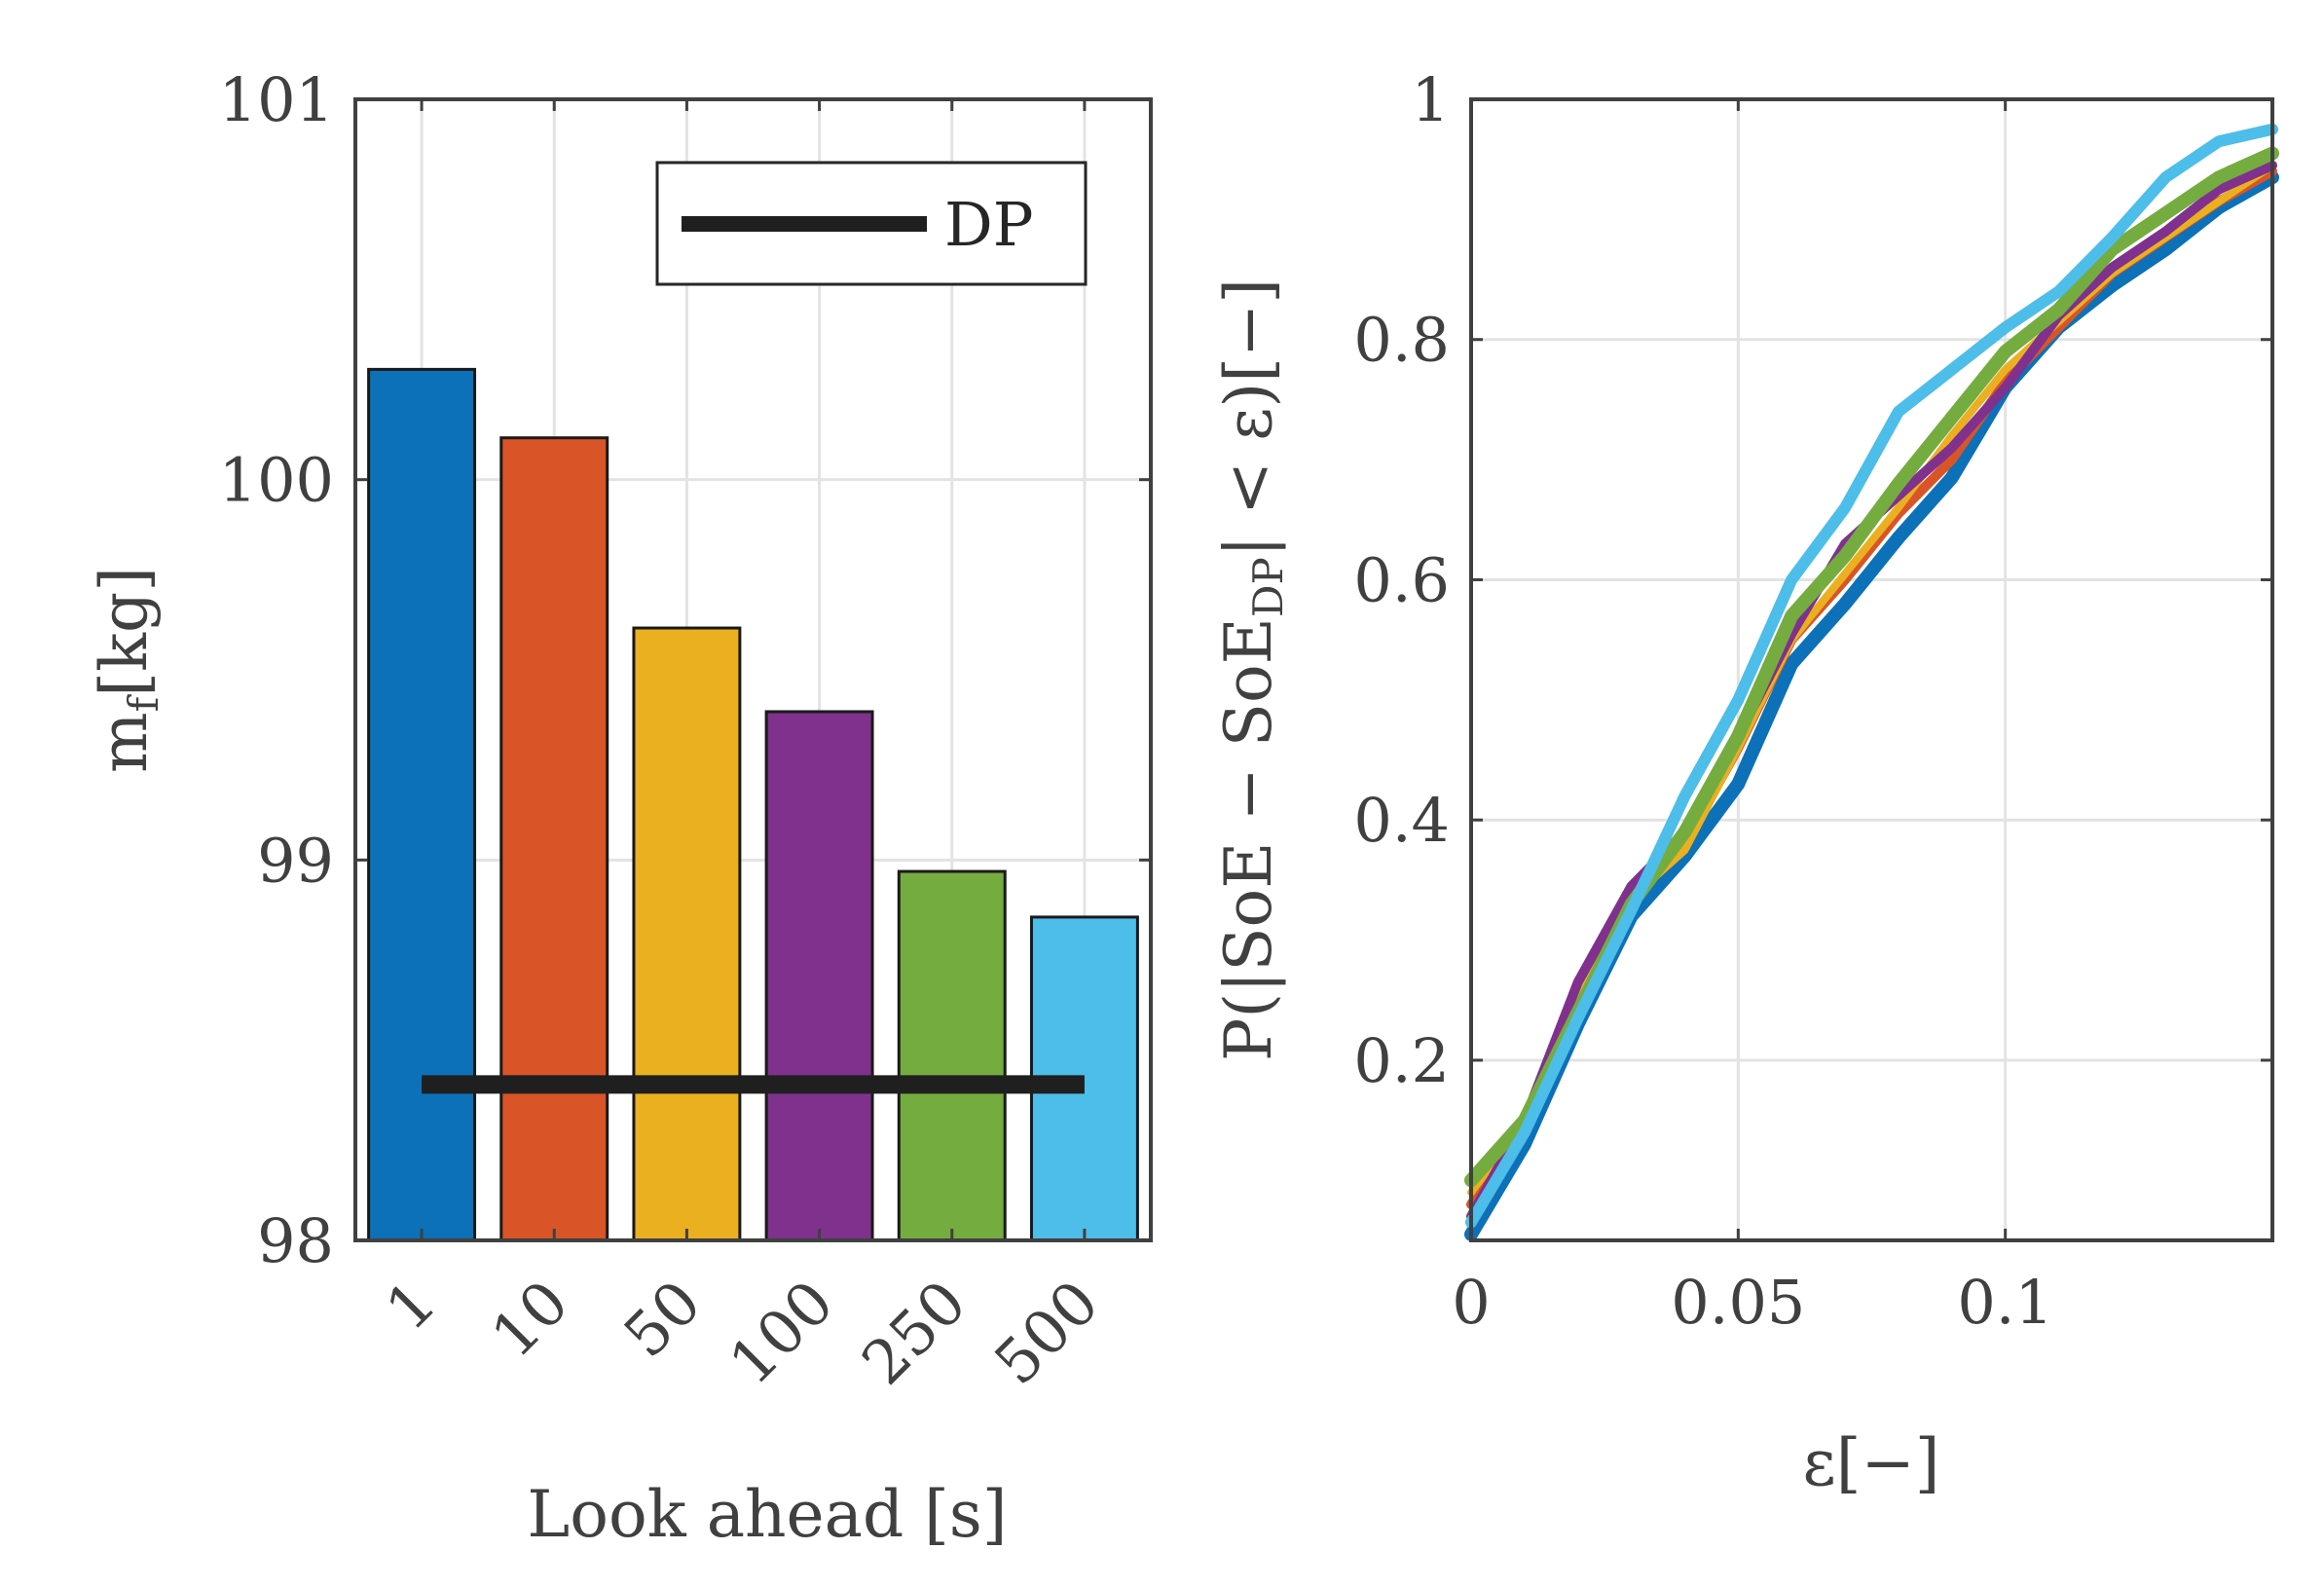  What do you see at coordinates (1471, 1302) in the screenshot?
I see `line-x-tick-label: 0` at bounding box center [1471, 1302].